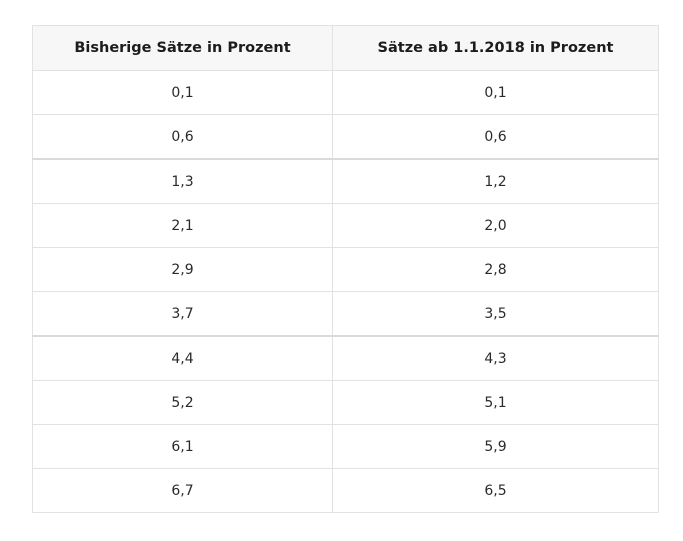 This screenshot has height=541, width=683. I want to click on previous-rate-cell: 2,9, so click(182, 269).